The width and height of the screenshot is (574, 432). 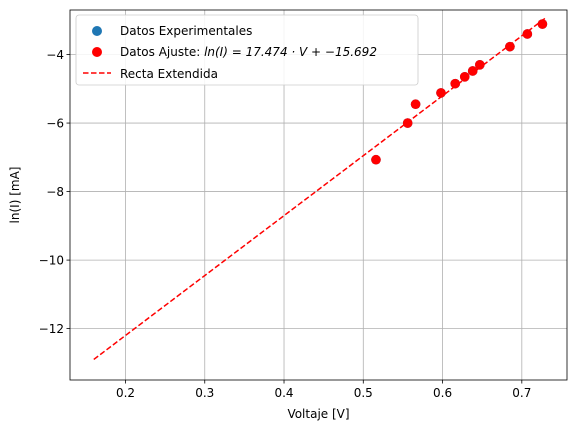 What do you see at coordinates (363, 393) in the screenshot?
I see `x-tick-label: 0.5` at bounding box center [363, 393].